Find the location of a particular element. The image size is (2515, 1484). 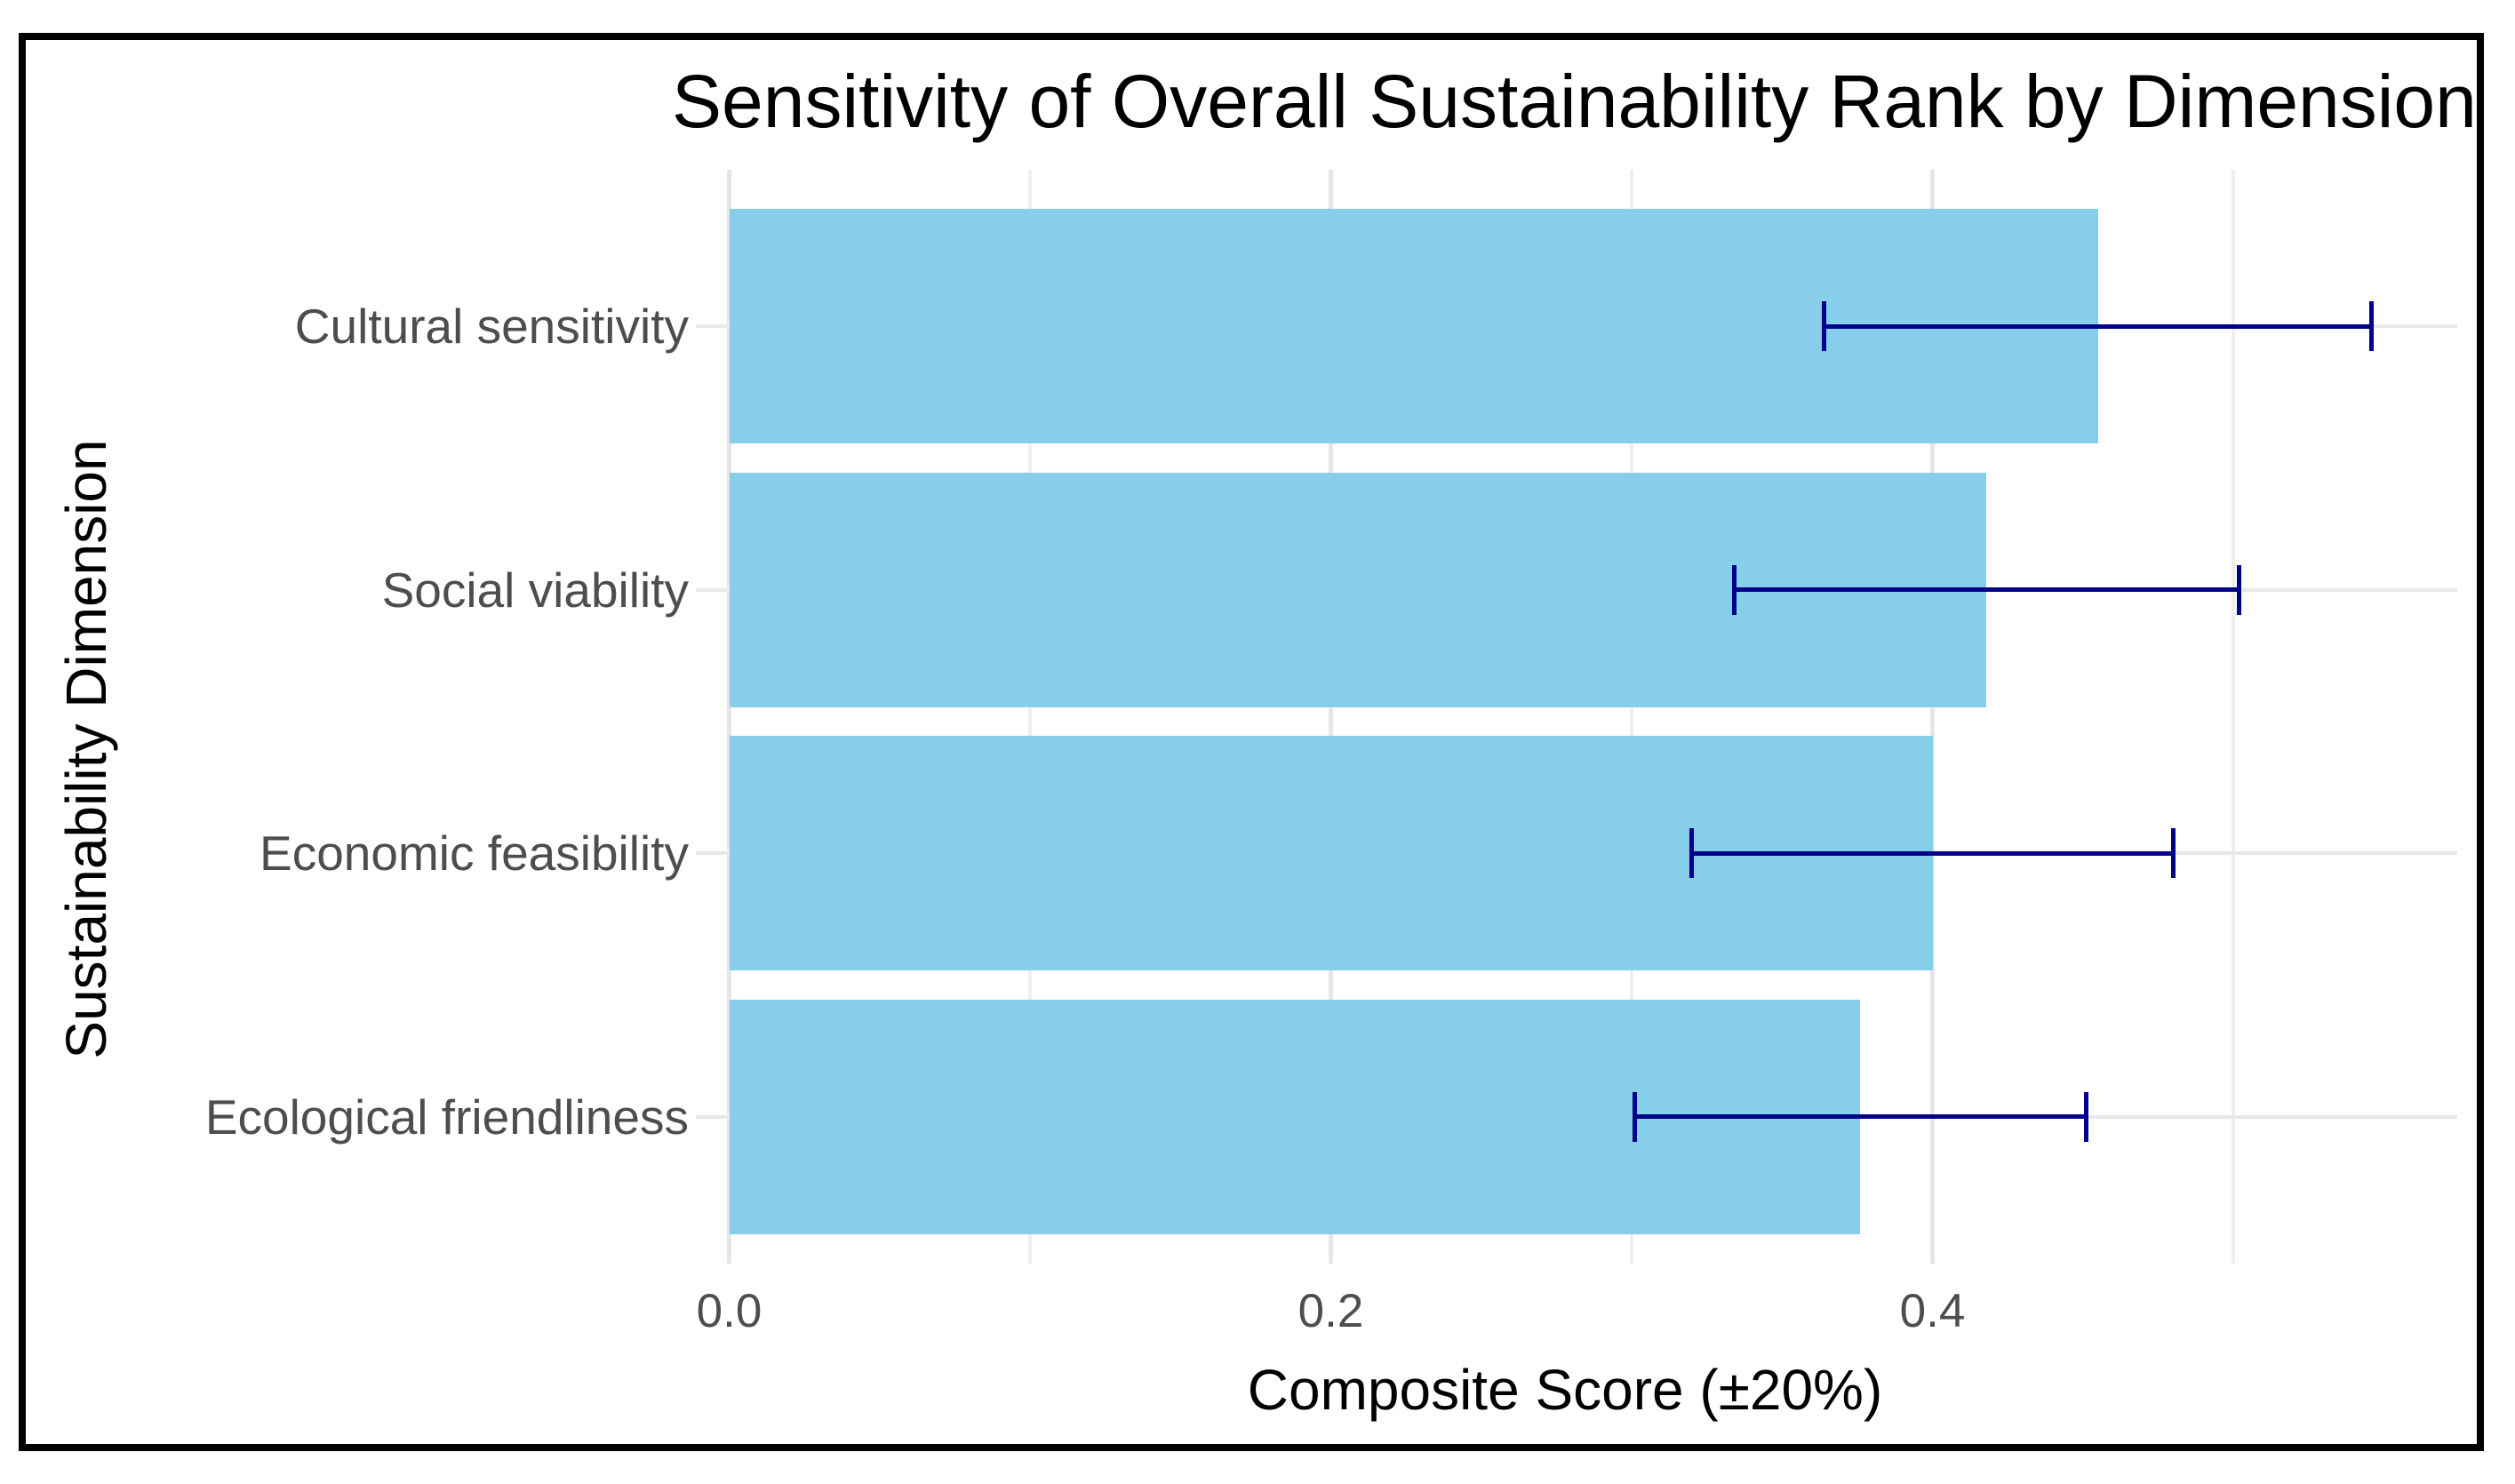

error-cap-high-economic-feasibility is located at coordinates (2173, 853).